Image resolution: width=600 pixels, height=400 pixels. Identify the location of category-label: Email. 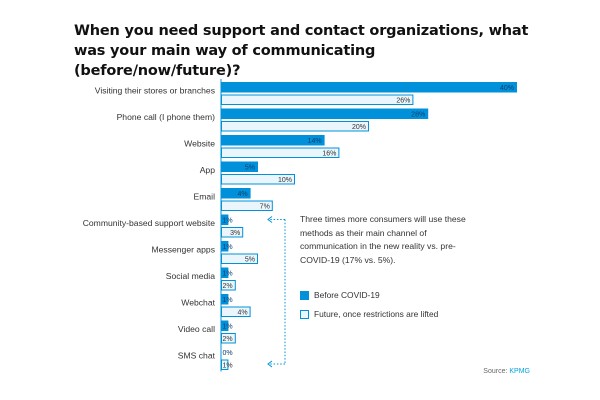
(205, 197).